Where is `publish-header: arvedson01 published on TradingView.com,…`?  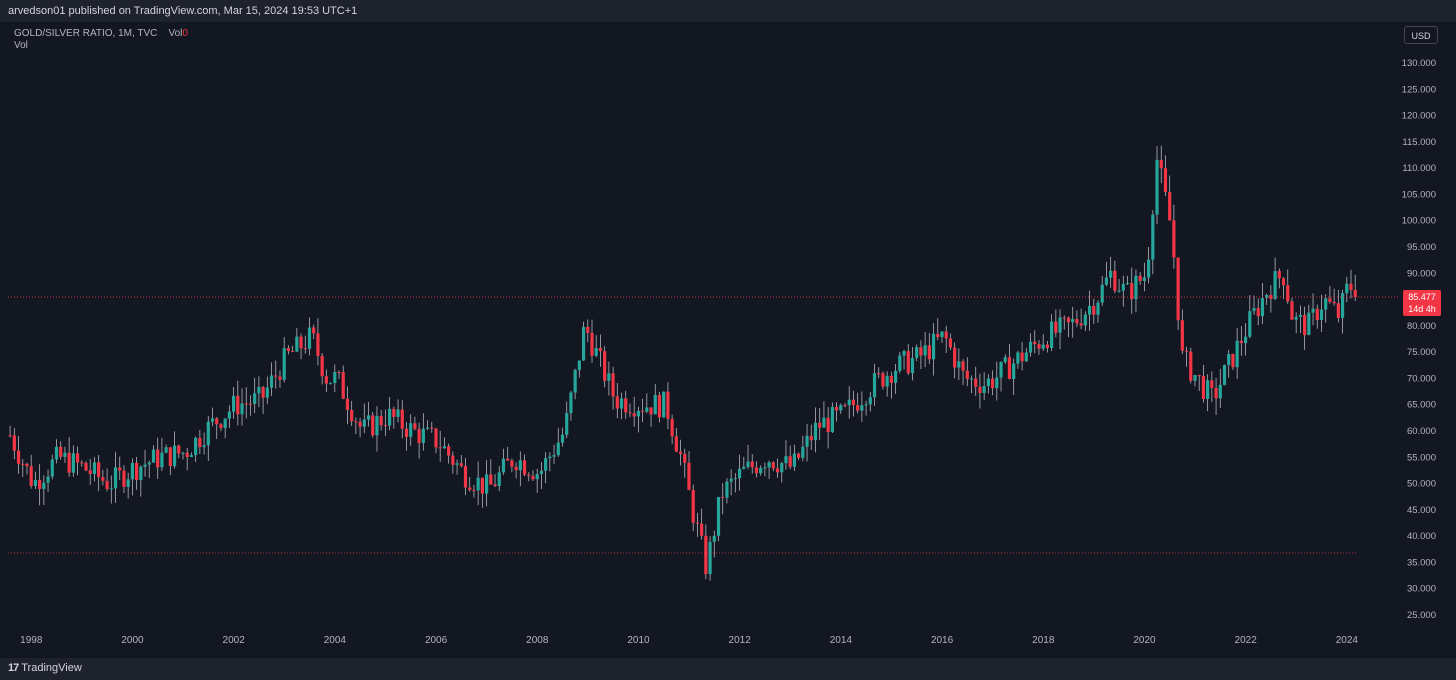
publish-header: arvedson01 published on TradingView.com,… is located at coordinates (728, 11).